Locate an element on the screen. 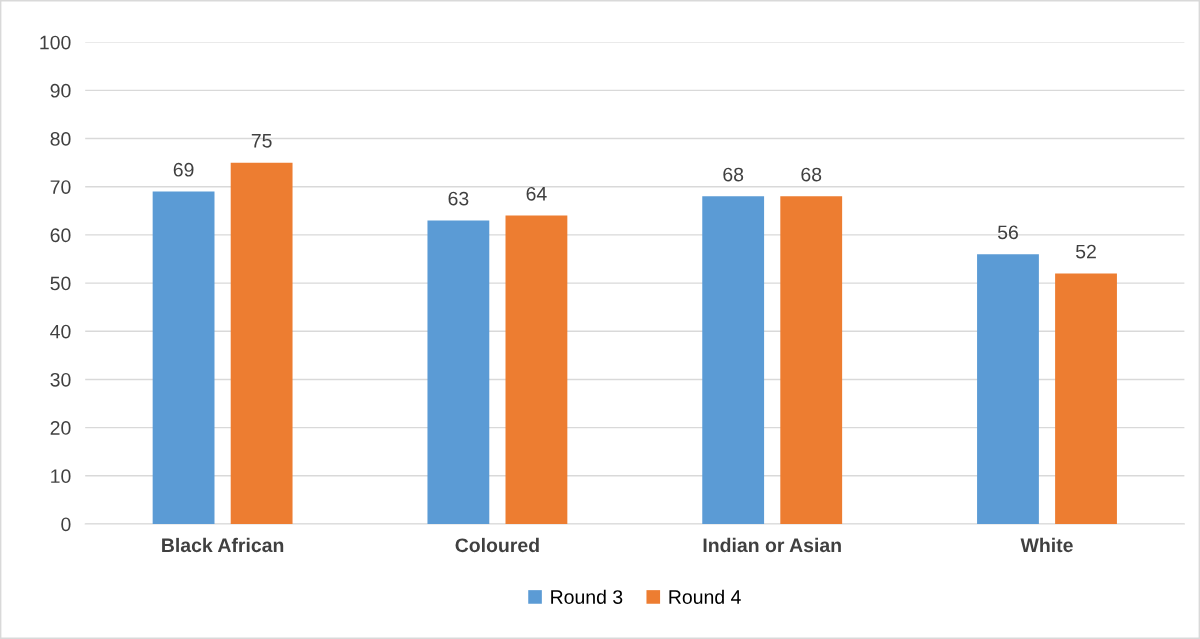  y-tick-label: 80 is located at coordinates (60, 139).